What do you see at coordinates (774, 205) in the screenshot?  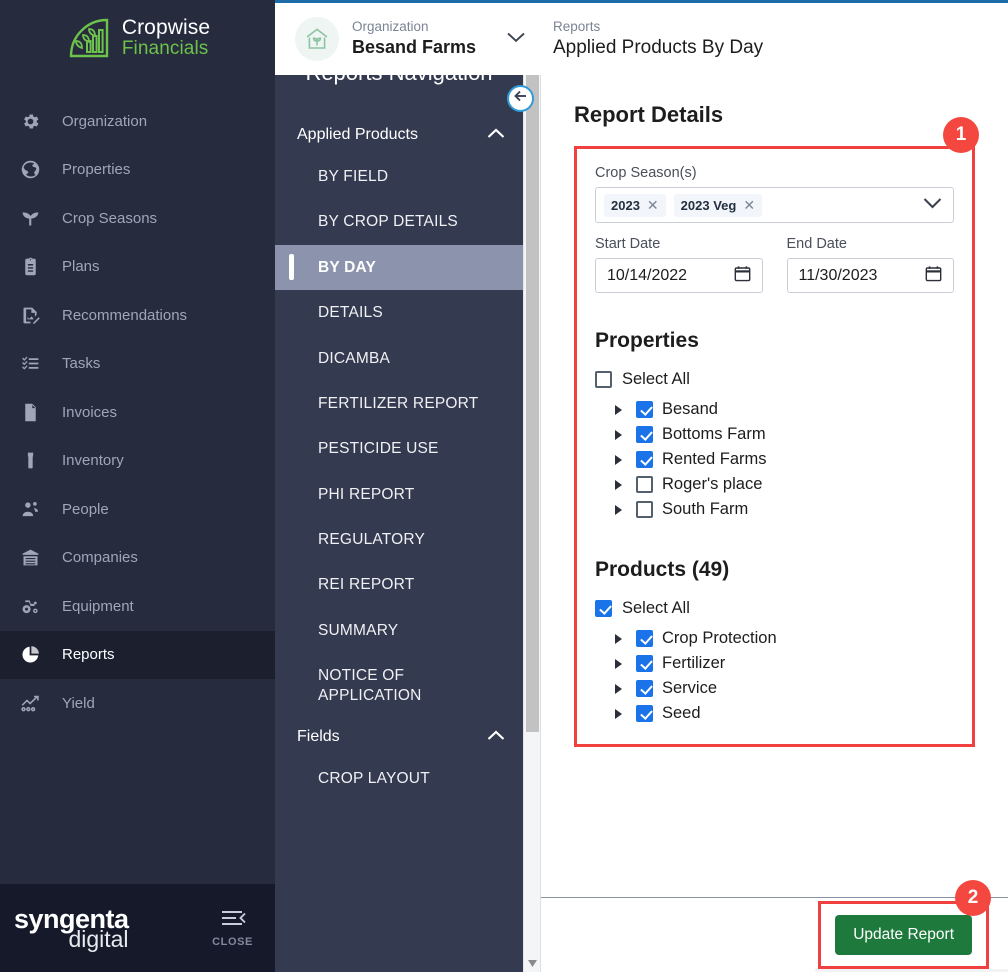 I see `crop-season-multiselect: 2023 ✕ 2023 Veg ✕` at bounding box center [774, 205].